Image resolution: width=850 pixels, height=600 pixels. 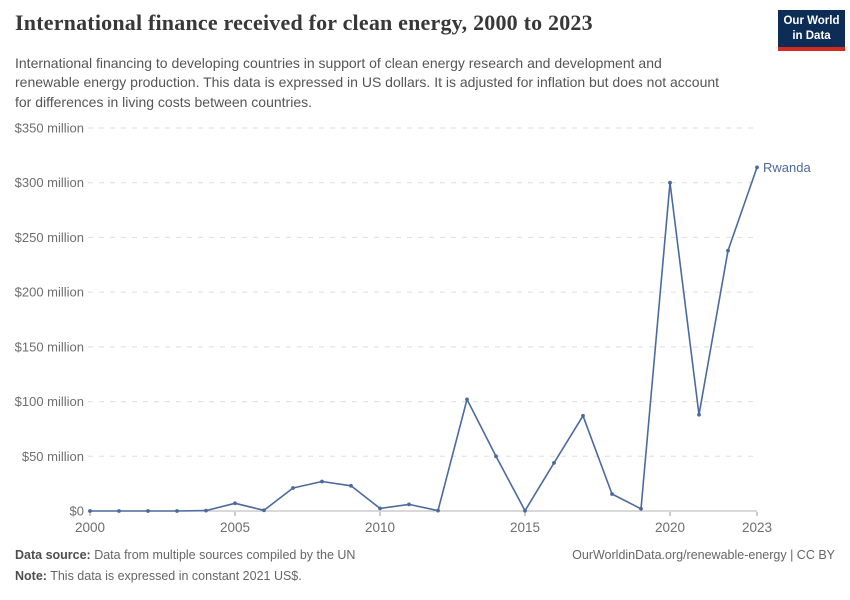 I want to click on y-axis-tick-label: $50 million, so click(x=53, y=456).